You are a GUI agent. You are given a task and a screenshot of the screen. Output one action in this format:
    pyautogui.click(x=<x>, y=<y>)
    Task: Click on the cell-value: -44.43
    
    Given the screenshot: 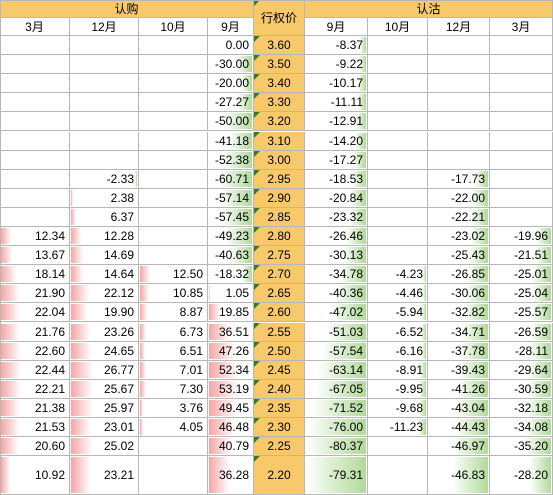 What is the action you would take?
    pyautogui.click(x=467, y=427)
    